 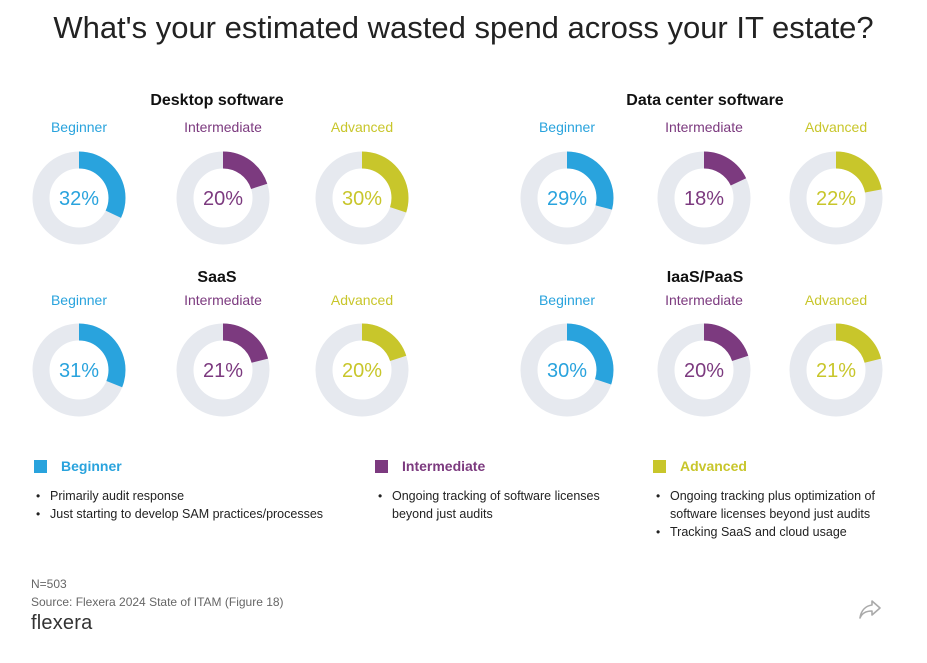 What do you see at coordinates (196, 496) in the screenshot?
I see `legend-item: Primarily audit response` at bounding box center [196, 496].